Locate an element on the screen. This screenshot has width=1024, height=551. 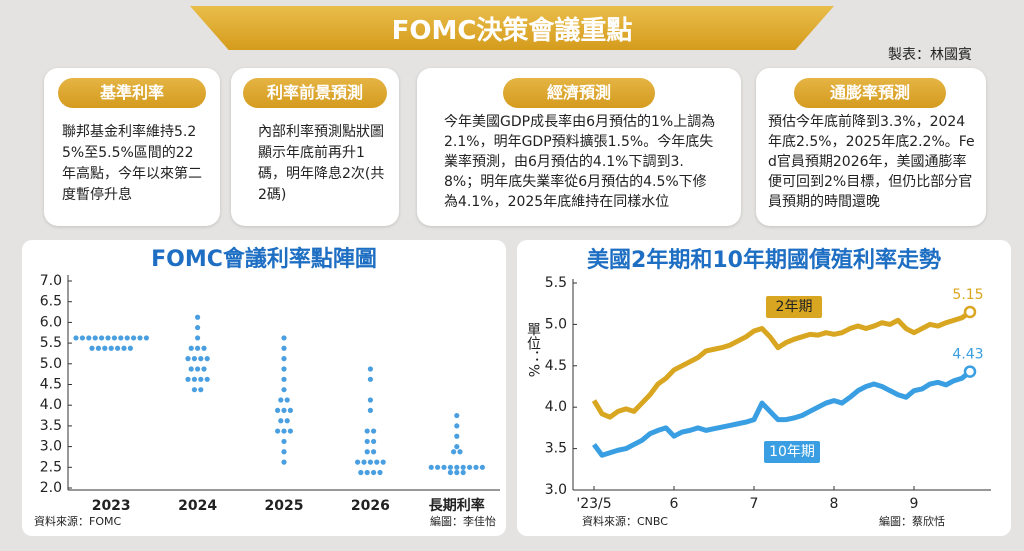
card-title: 利率前景預測 is located at coordinates (315, 93).